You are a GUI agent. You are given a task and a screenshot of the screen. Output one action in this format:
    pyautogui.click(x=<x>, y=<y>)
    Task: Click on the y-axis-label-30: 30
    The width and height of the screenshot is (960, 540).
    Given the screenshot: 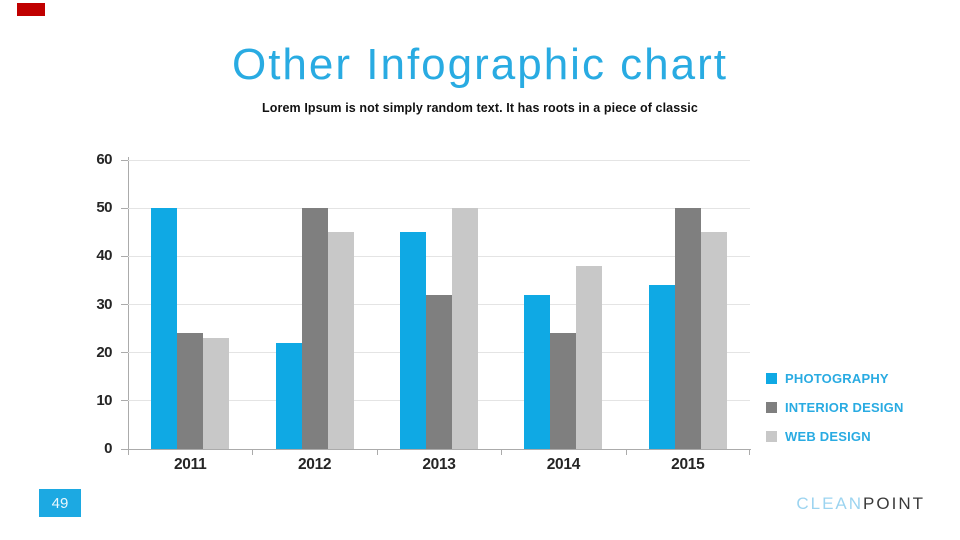 What is the action you would take?
    pyautogui.click(x=104, y=304)
    